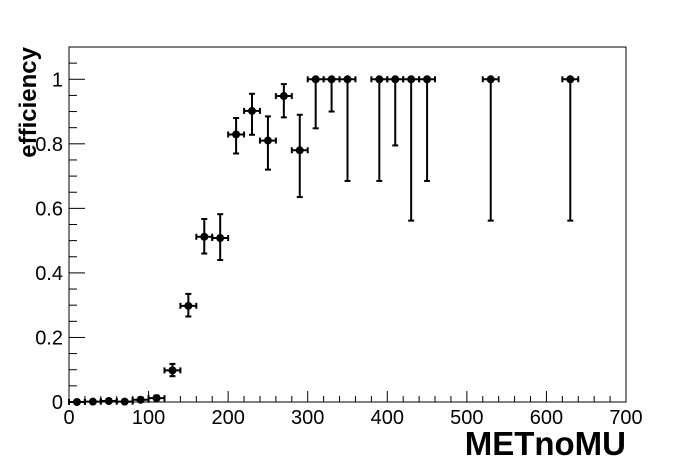 The image size is (696, 472). I want to click on x-tick-label: 200, so click(227, 418).